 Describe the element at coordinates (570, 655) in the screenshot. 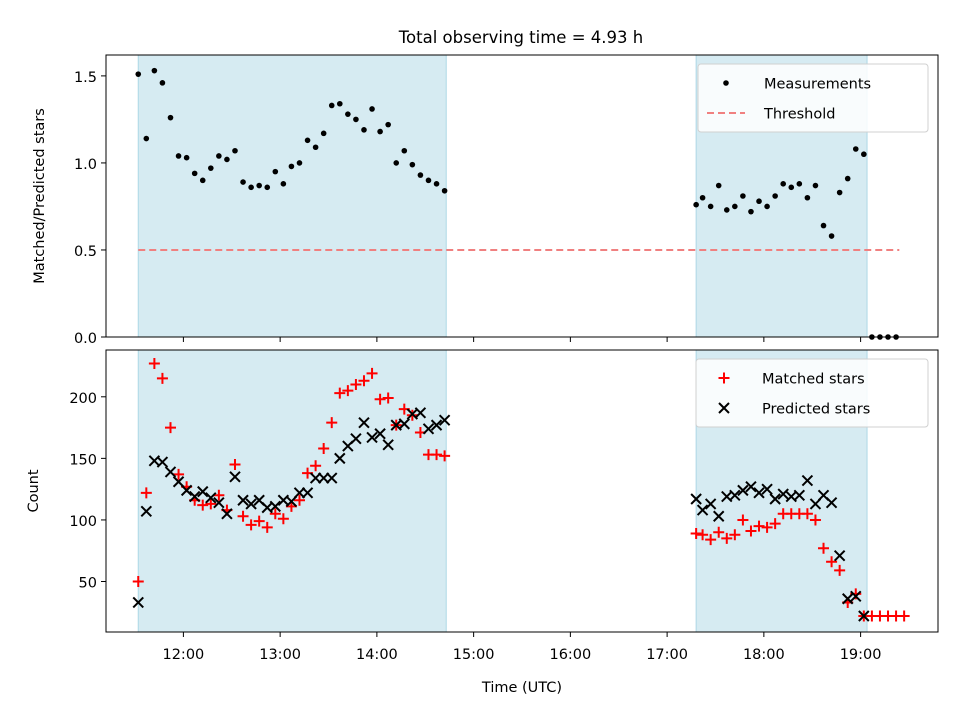

I see `chart1-xtick-label: 16:00` at that location.